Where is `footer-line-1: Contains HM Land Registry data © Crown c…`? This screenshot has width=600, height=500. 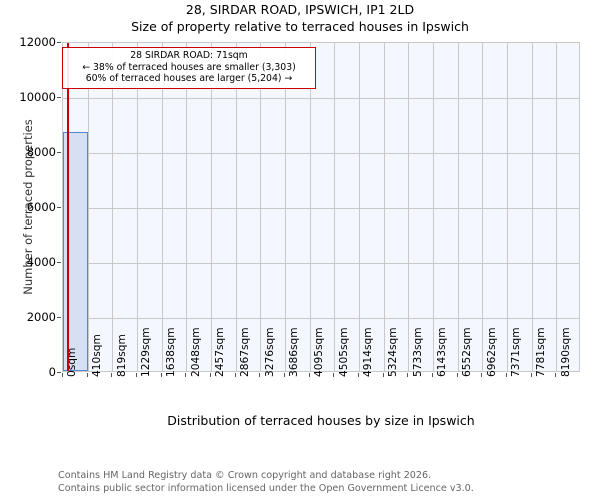
footer-line-1: Contains HM Land Registry data © Crown c… is located at coordinates (245, 475).